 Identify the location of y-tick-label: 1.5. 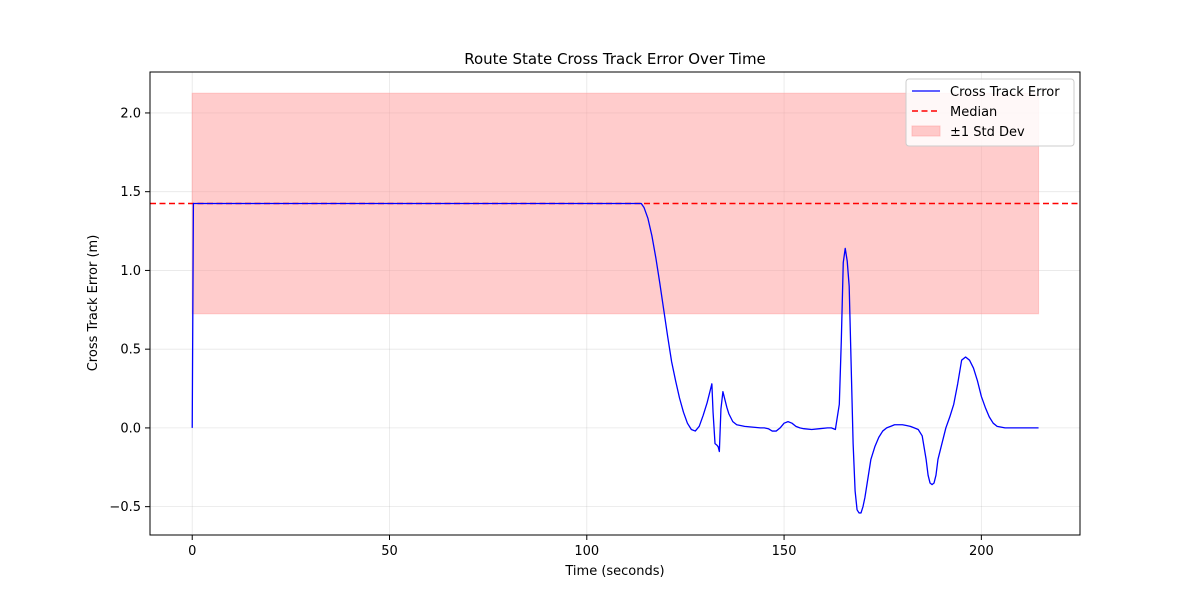
(130, 192).